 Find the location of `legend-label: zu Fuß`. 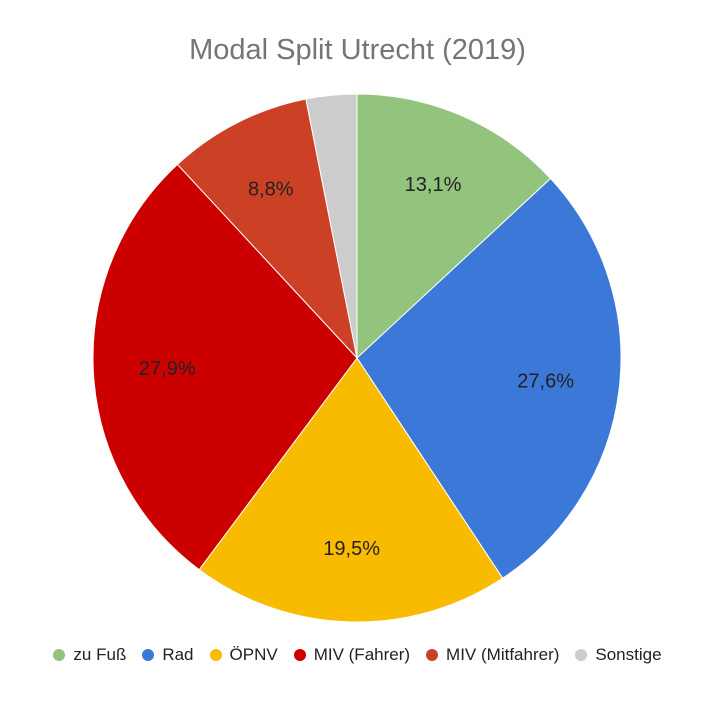

legend-label: zu Fuß is located at coordinates (100, 654).